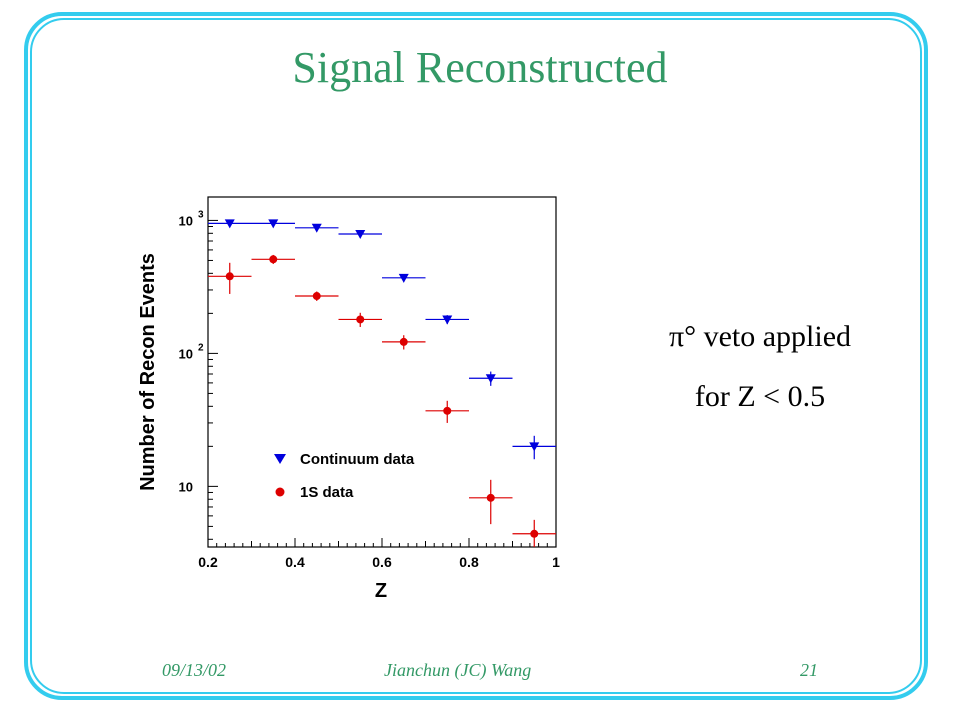 Image resolution: width=960 pixels, height=720 pixels. I want to click on legend-marker-continuum, so click(280, 459).